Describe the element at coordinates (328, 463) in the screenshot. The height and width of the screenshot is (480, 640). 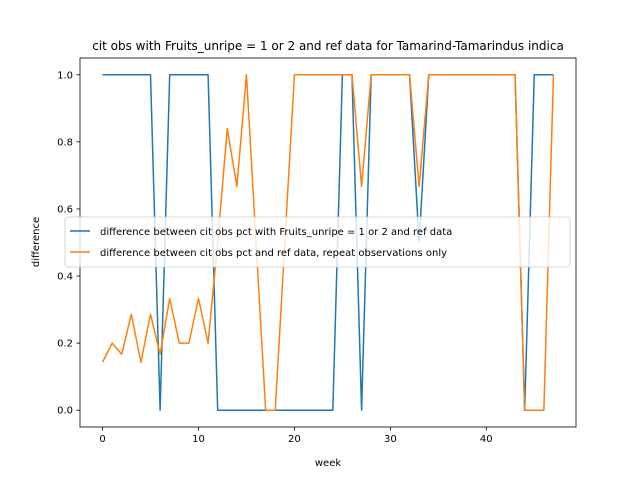
I see `x-axis-label: week` at that location.